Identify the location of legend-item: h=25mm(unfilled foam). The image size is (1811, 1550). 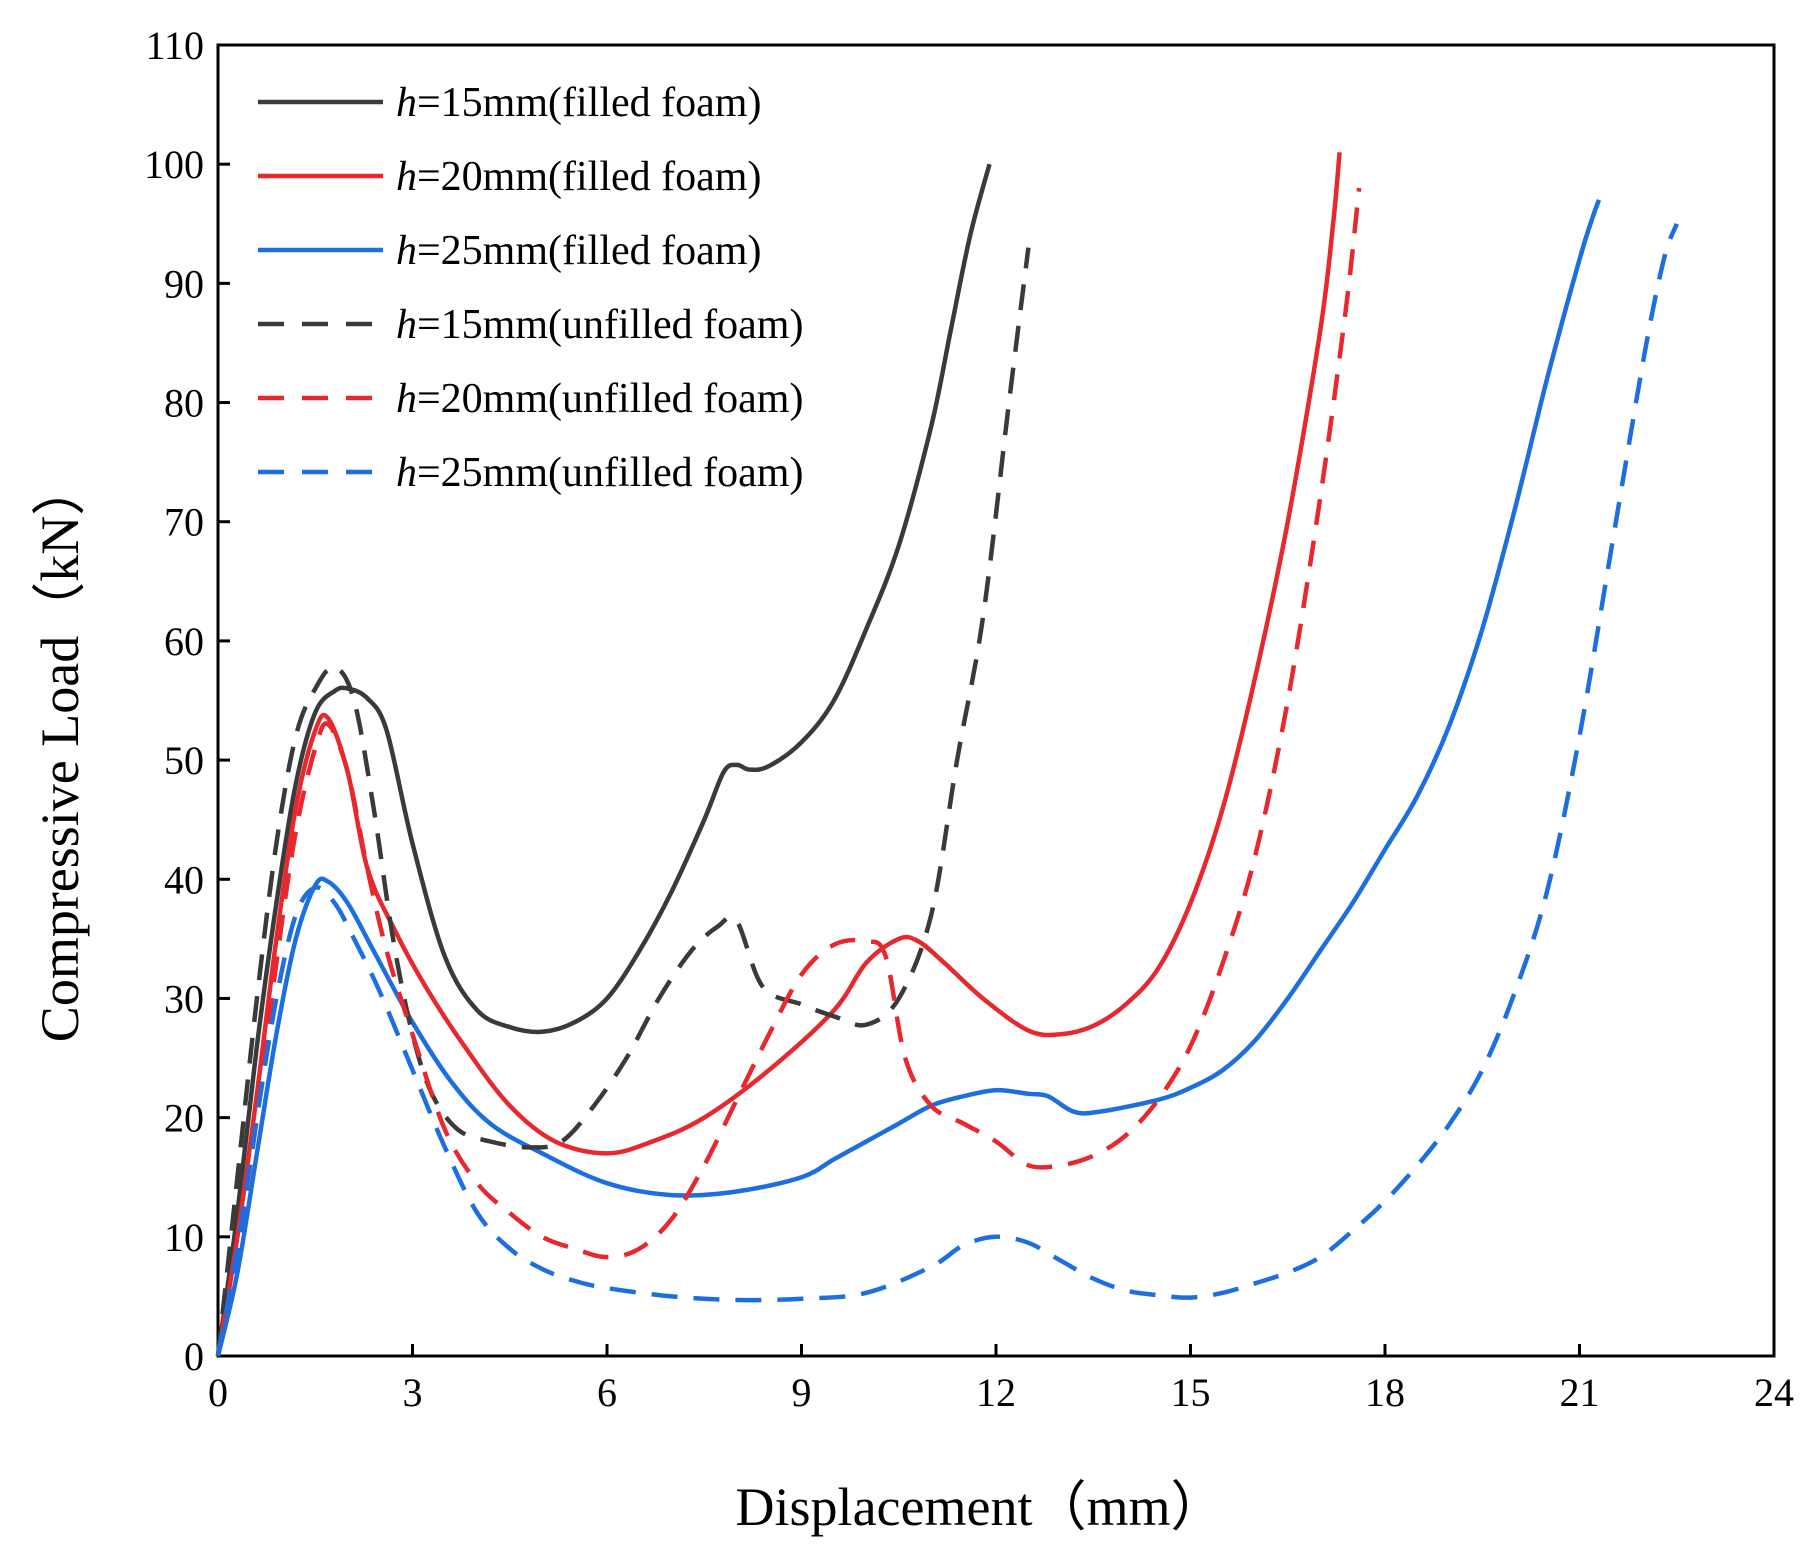
(530, 473).